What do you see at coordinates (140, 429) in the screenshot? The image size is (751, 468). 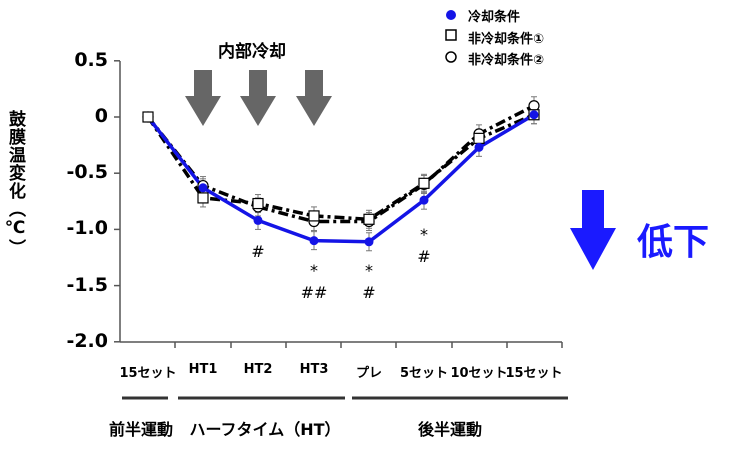 I see `phase-label-first-half: 前半運動` at bounding box center [140, 429].